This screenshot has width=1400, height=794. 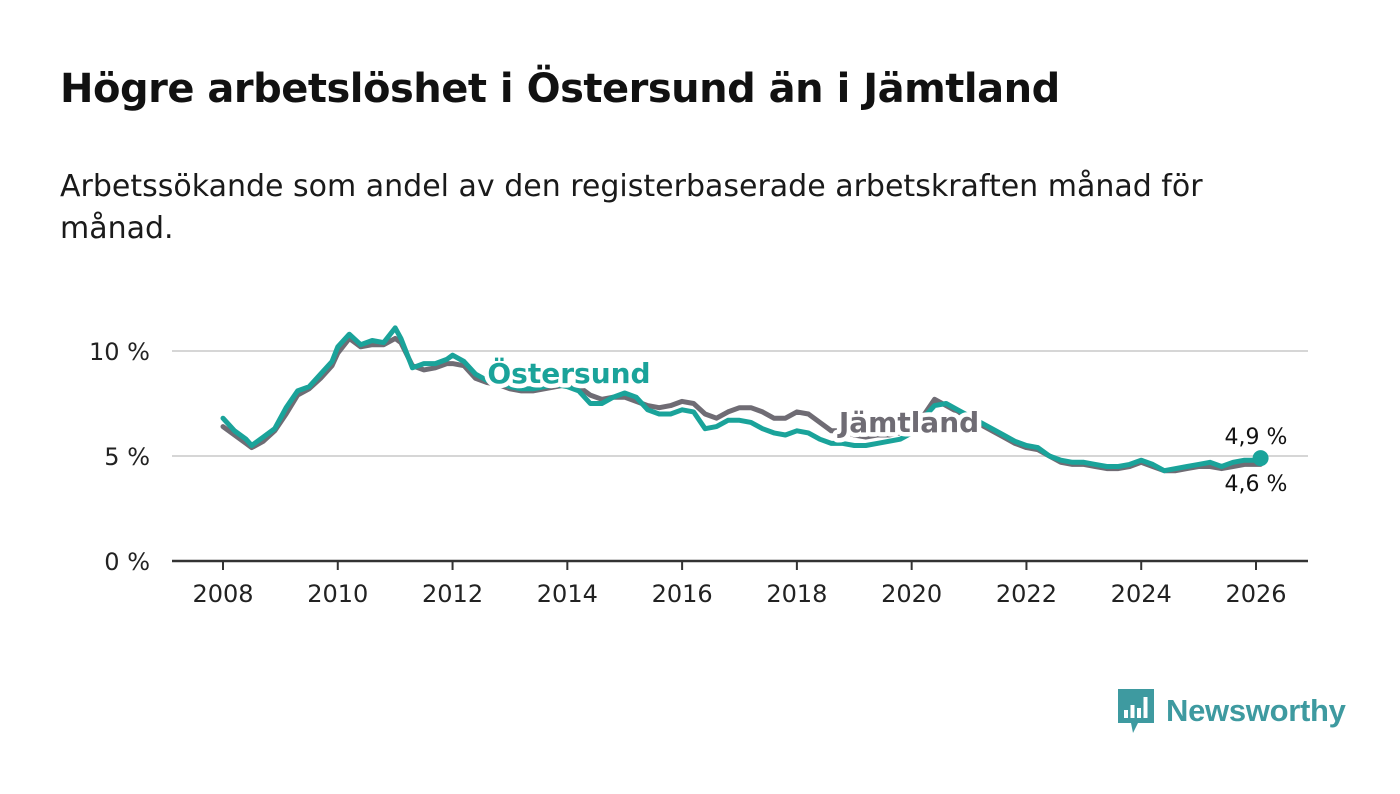 What do you see at coordinates (1026, 594) in the screenshot?
I see `x-tick-label: 2022` at bounding box center [1026, 594].